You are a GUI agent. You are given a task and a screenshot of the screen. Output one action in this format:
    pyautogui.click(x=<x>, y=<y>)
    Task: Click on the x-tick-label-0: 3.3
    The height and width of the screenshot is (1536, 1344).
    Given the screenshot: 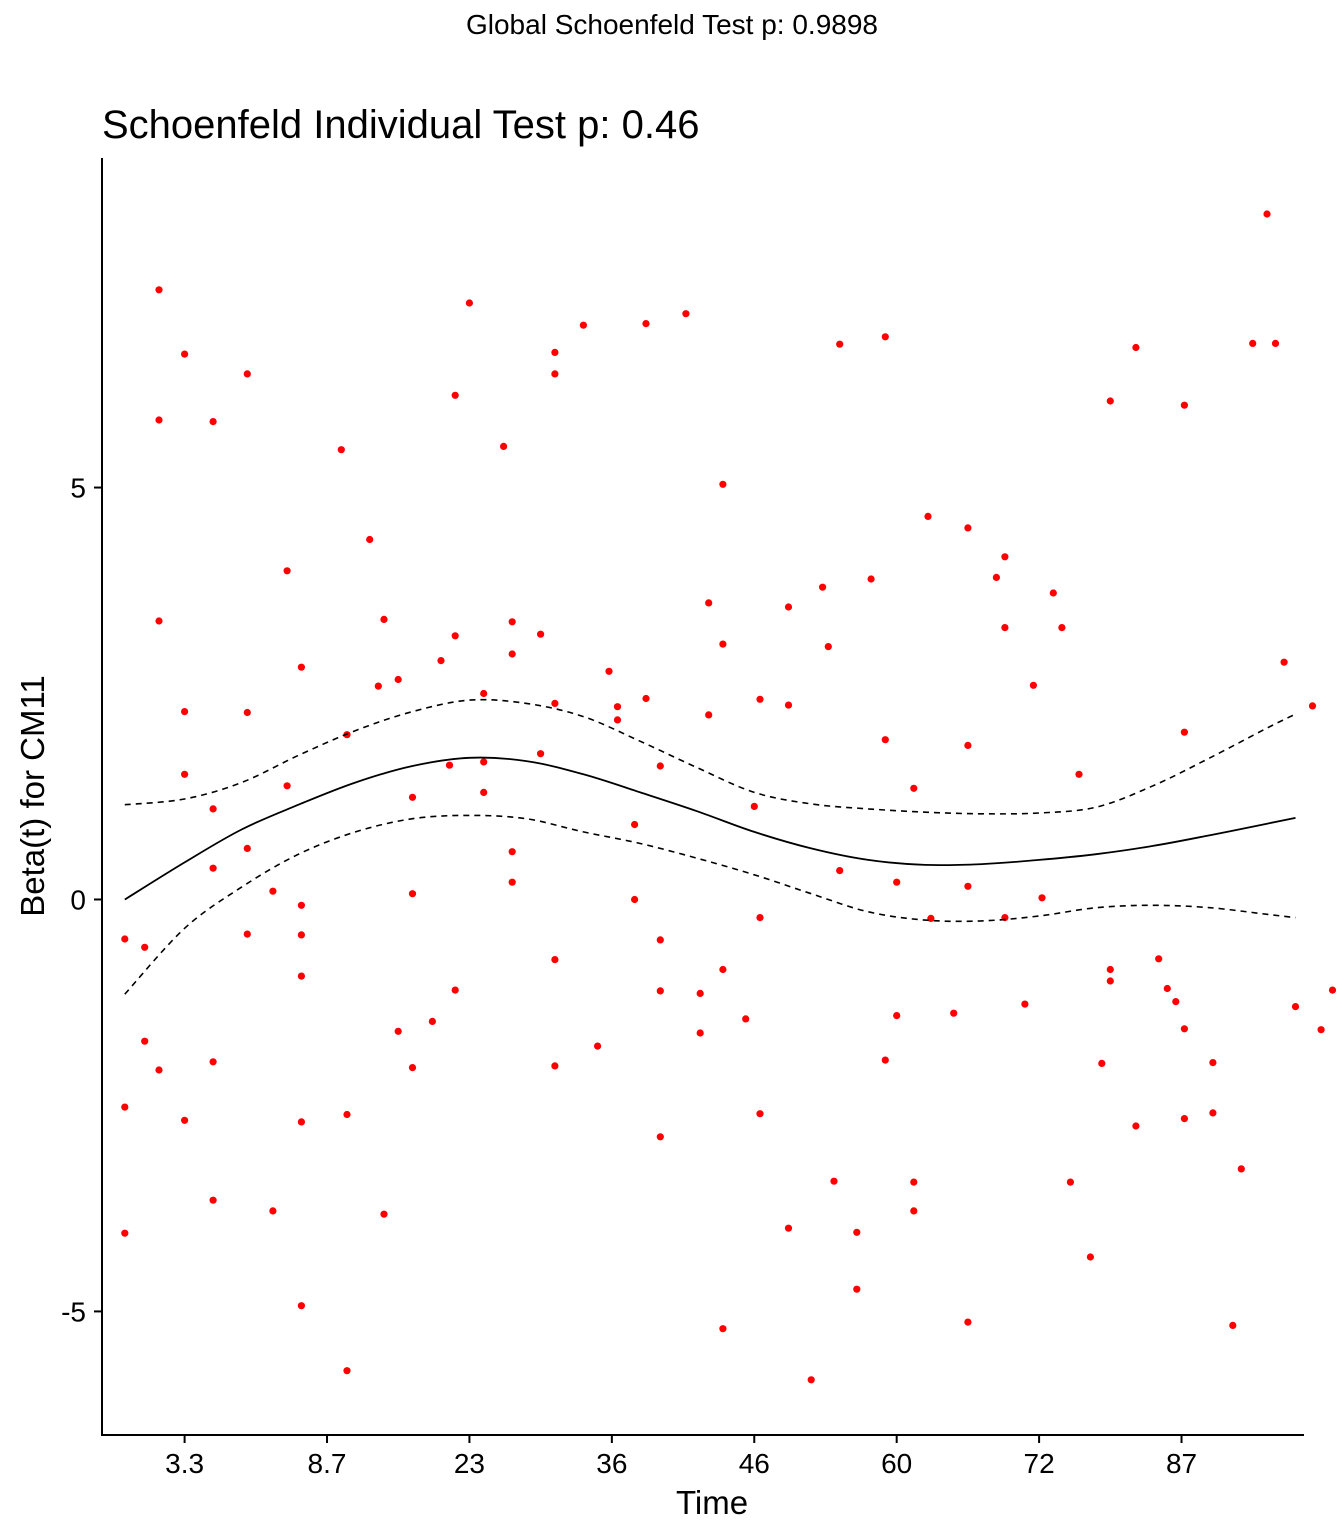 What is the action you would take?
    pyautogui.click(x=184, y=1463)
    